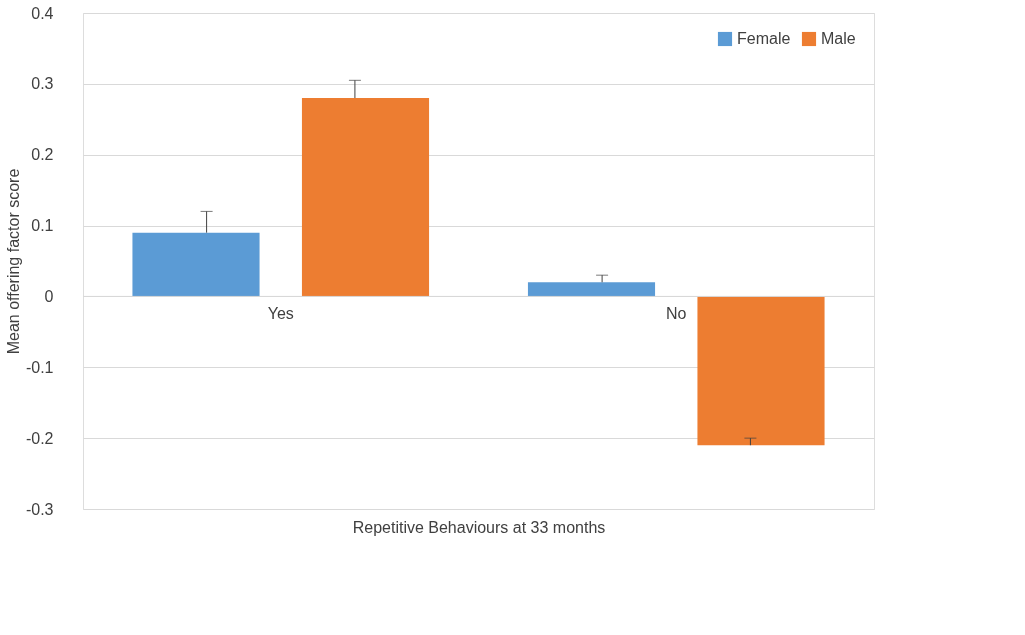 Image resolution: width=1025 pixels, height=635 pixels. Describe the element at coordinates (764, 38) in the screenshot. I see `legend-label: Female` at that location.